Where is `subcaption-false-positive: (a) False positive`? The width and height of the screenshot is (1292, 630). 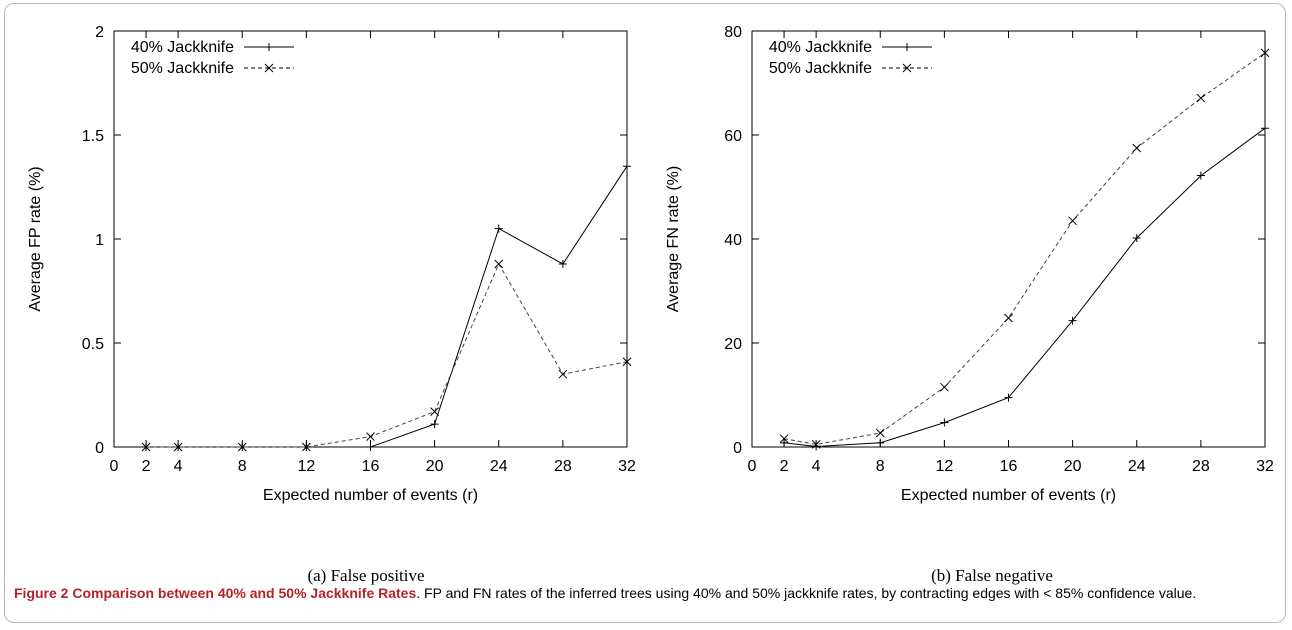 subcaption-false-positive: (a) False positive is located at coordinates (366, 575).